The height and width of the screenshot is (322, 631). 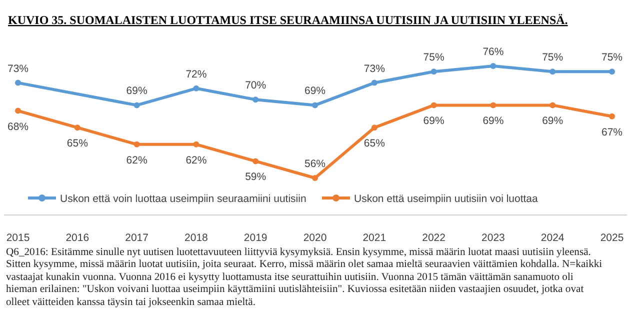 What do you see at coordinates (552, 238) in the screenshot?
I see `x-tick-label: 2024` at bounding box center [552, 238].